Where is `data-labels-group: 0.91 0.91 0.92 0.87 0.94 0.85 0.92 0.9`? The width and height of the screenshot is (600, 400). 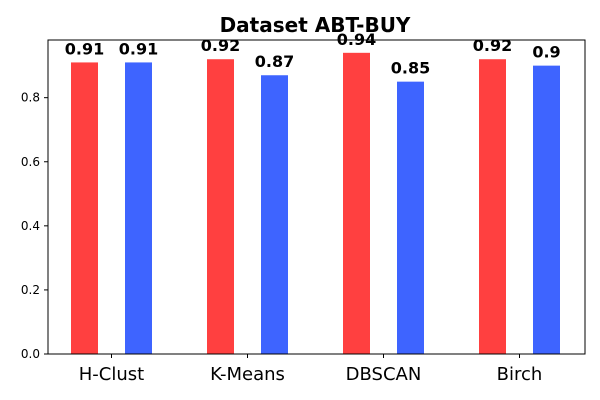 data-labels-group: 0.91 0.91 0.92 0.87 0.94 0.85 0.92 0.9 is located at coordinates (313, 54).